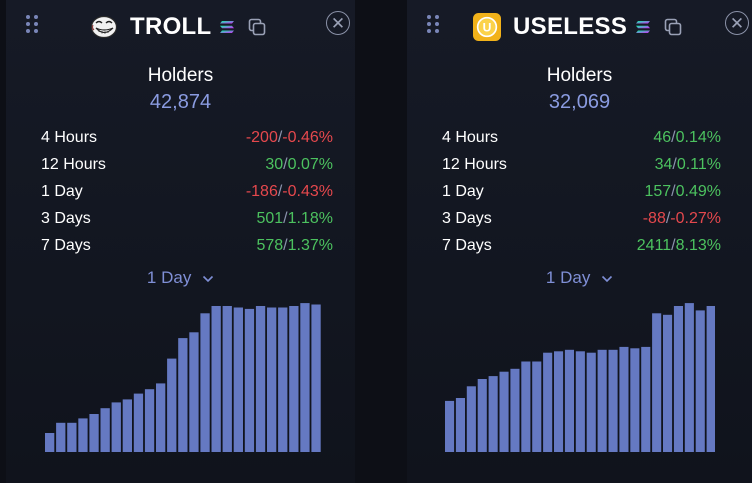  Describe the element at coordinates (570, 26) in the screenshot. I see `token-name: USELESS` at that location.